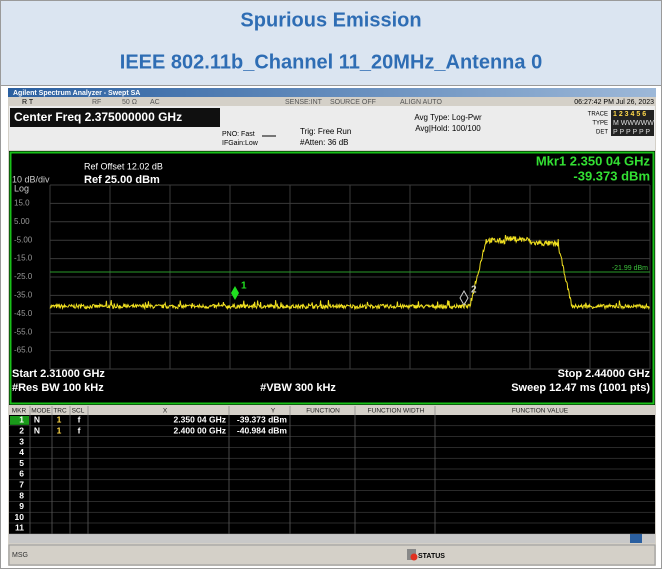  What do you see at coordinates (332, 92) in the screenshot?
I see `title-bar` at bounding box center [332, 92].